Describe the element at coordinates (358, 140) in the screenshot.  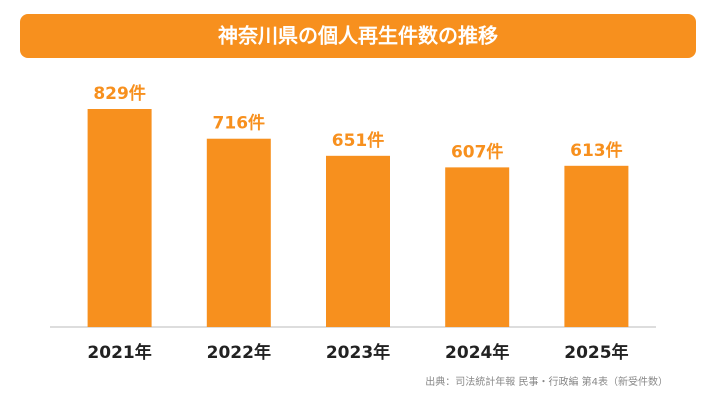
I see `value-label: 651件` at that location.